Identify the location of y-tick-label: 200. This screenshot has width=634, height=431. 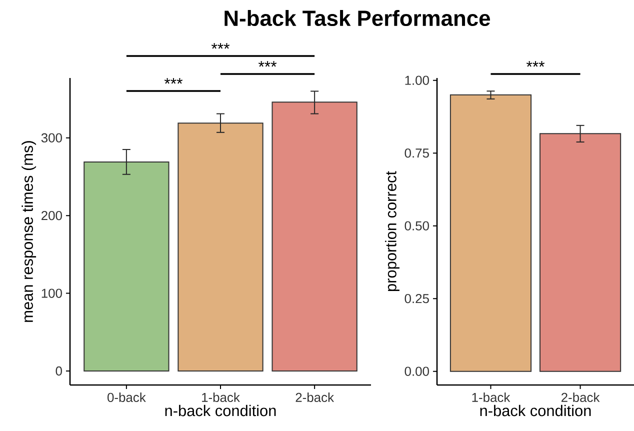
(52, 215).